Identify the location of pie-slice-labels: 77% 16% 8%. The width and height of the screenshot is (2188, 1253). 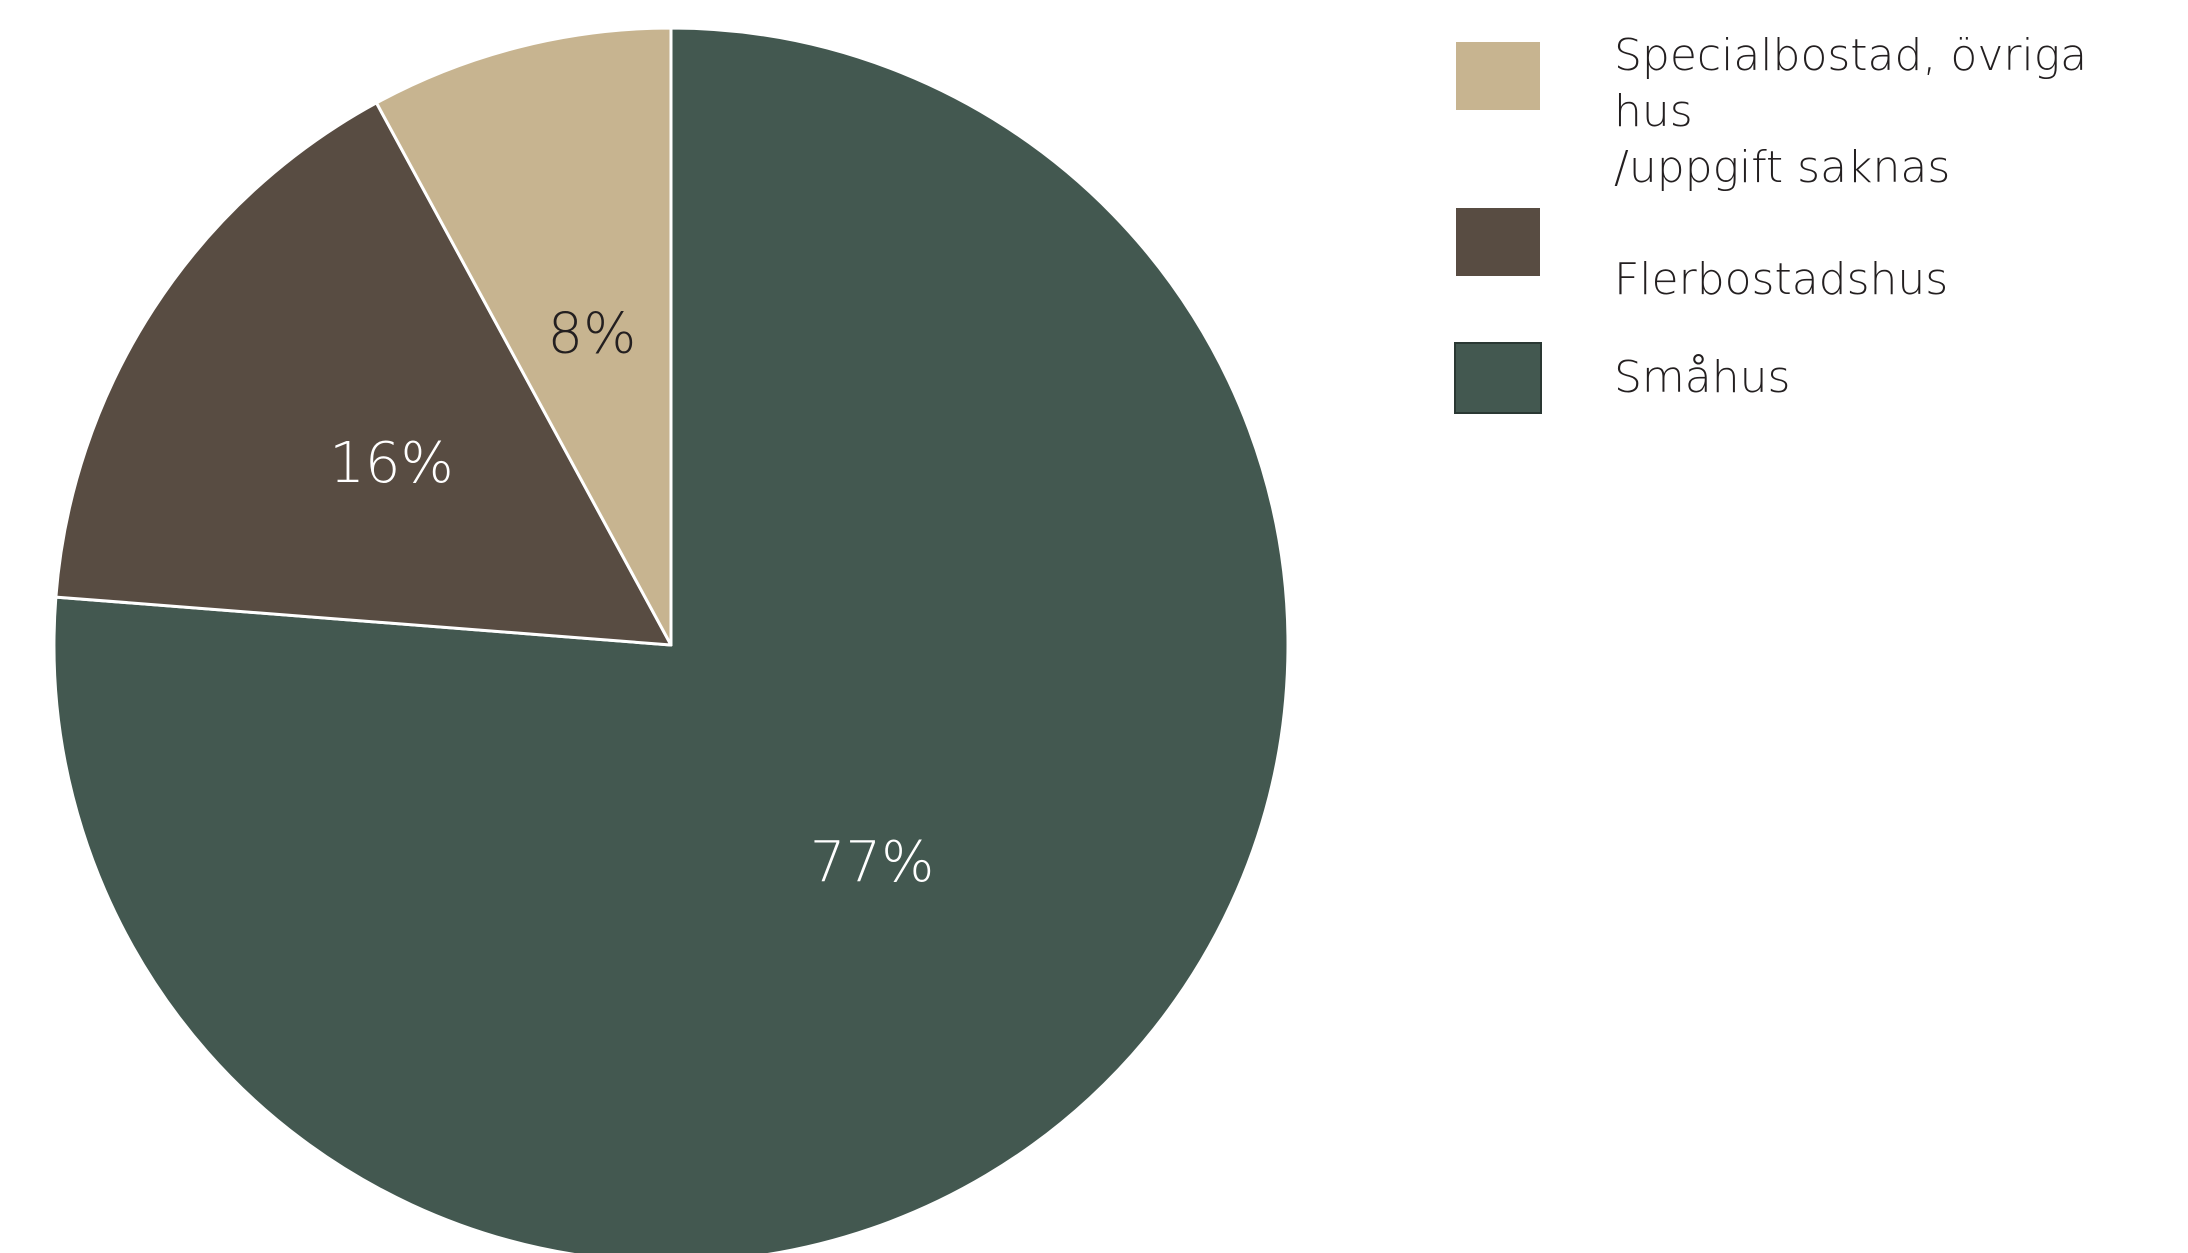
(631, 598).